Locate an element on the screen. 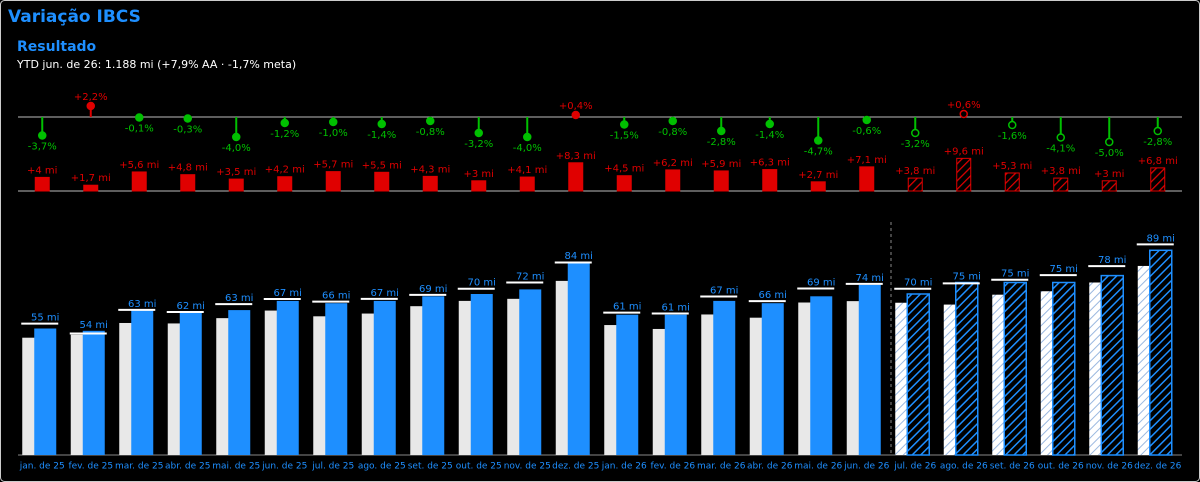 The width and height of the screenshot is (1200, 482). pin-label: -1,2% is located at coordinates (284, 134).